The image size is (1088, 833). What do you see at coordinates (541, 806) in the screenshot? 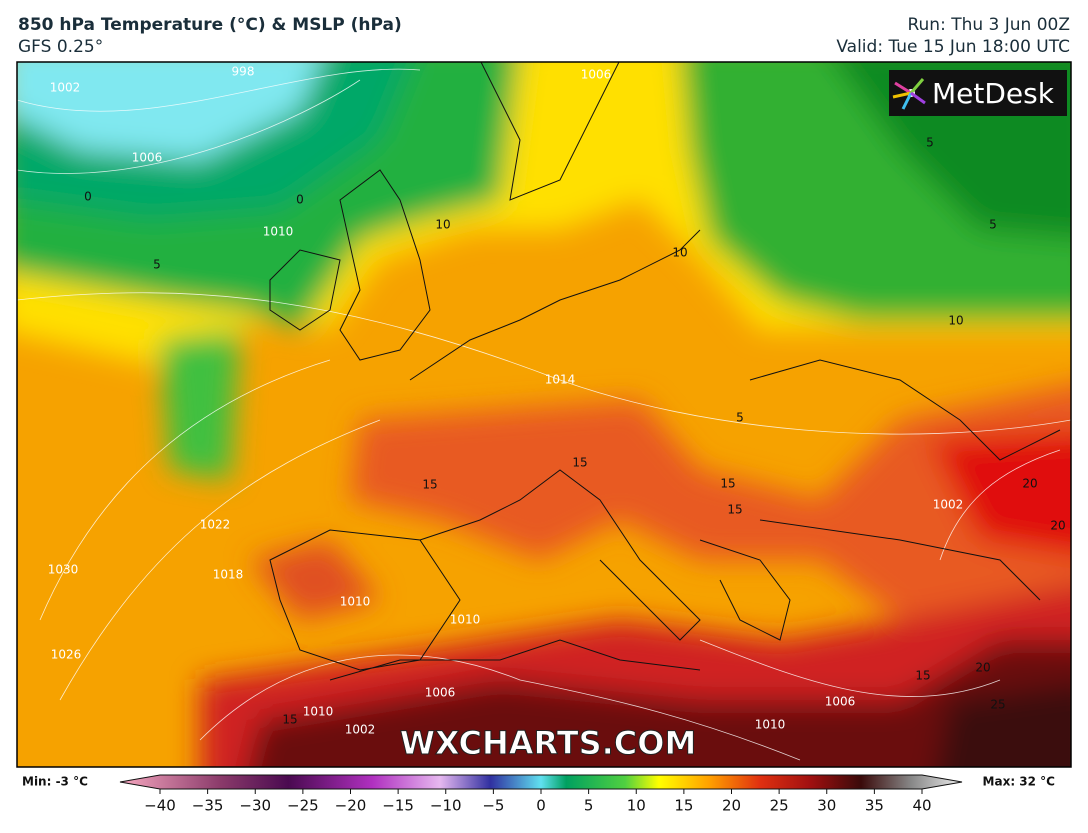
I see `colorbar-tick-label: 0` at bounding box center [541, 806].